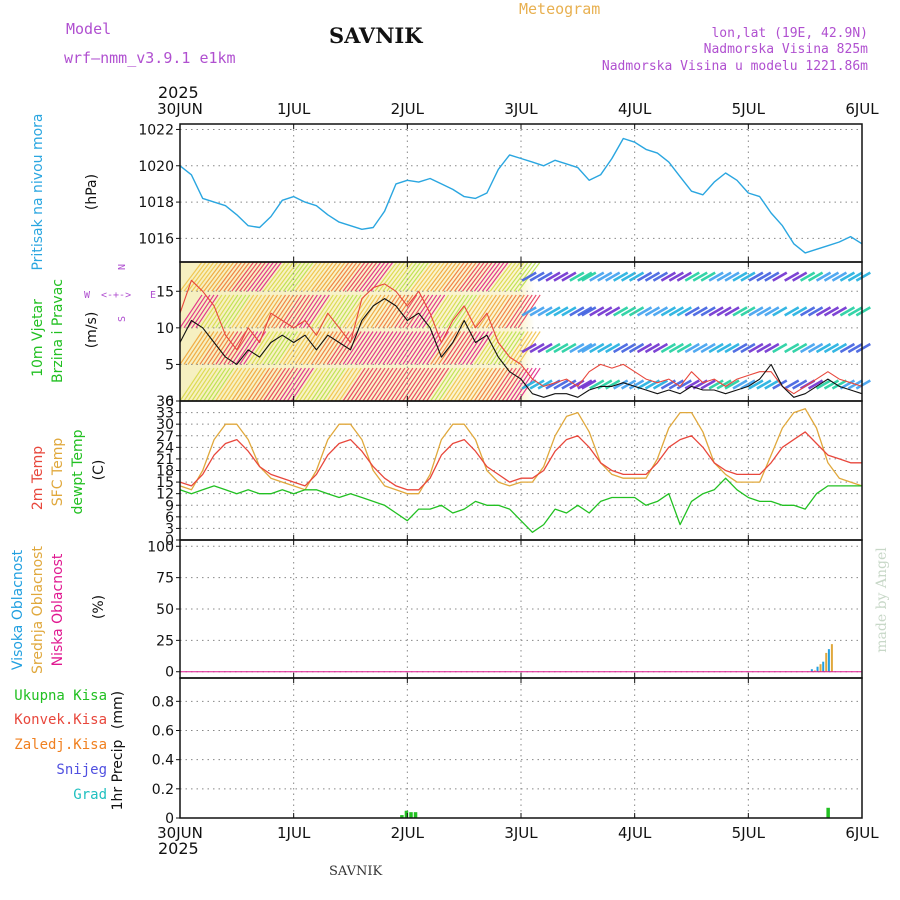 This screenshot has width=900, height=900. What do you see at coordinates (88, 29) in the screenshot?
I see `model-label: Model` at bounding box center [88, 29].